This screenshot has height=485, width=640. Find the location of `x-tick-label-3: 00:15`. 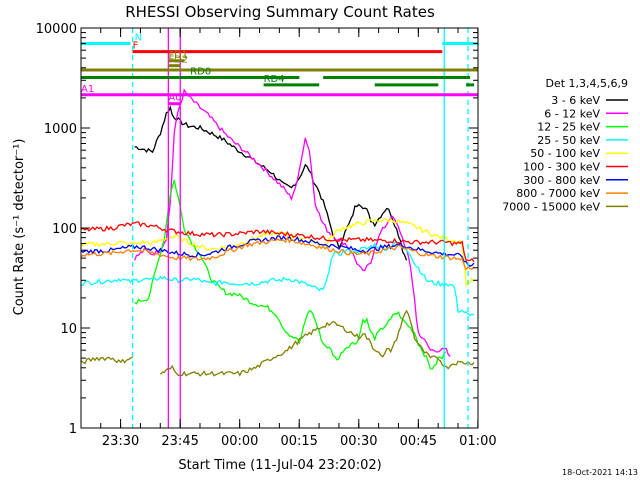

x-tick-label-3: 00:15 is located at coordinates (298, 441).